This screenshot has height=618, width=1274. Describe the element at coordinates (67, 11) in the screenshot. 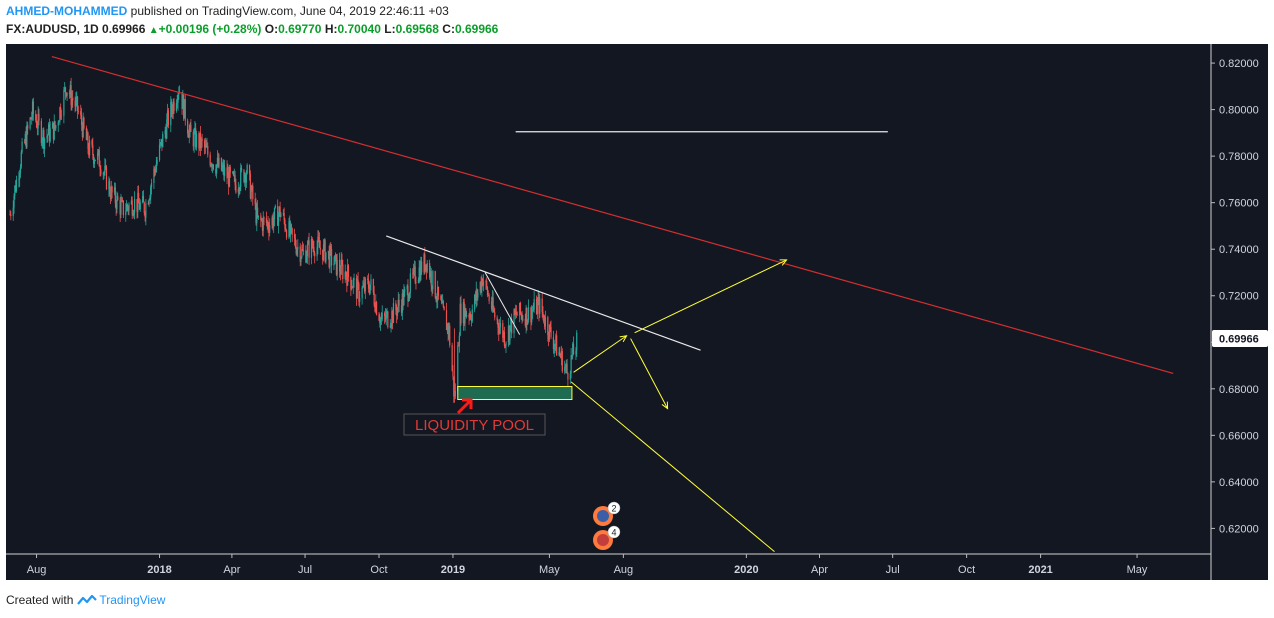

I see `author-name: AHMED-MOHAMMED` at that location.